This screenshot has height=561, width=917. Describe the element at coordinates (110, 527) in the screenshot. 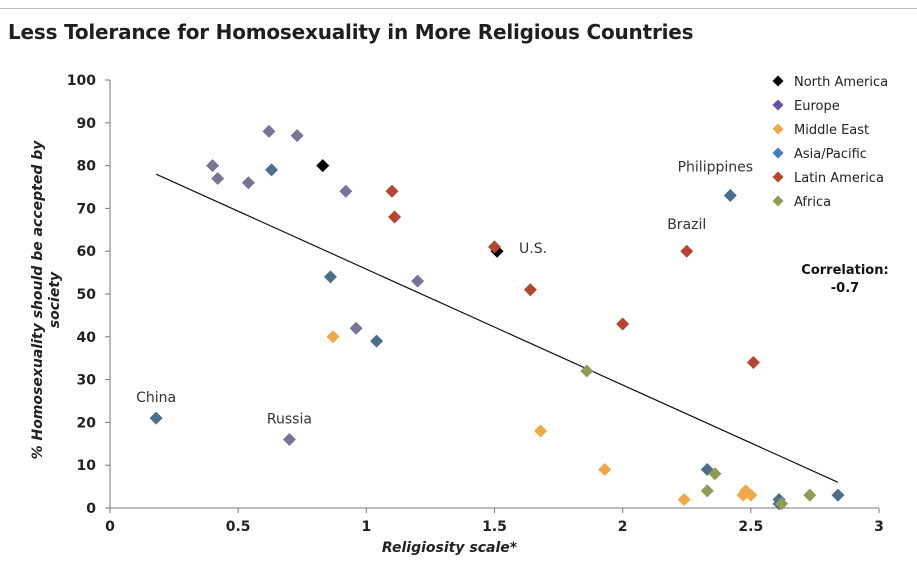

I see `x-tick-label: 0` at that location.